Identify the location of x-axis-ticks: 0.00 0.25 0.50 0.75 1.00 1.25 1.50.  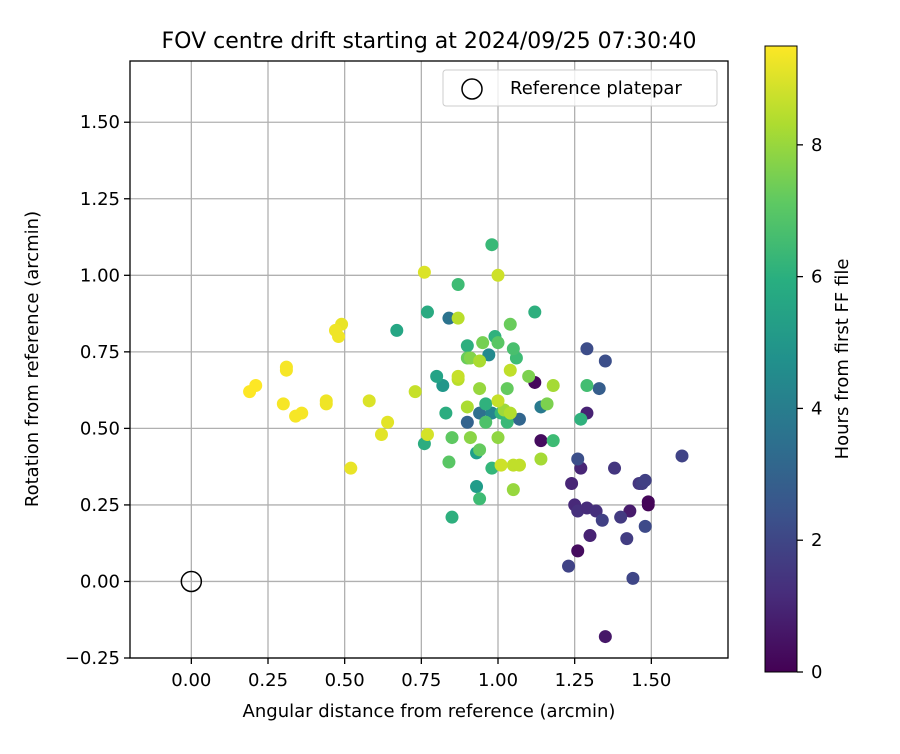
(421, 674).